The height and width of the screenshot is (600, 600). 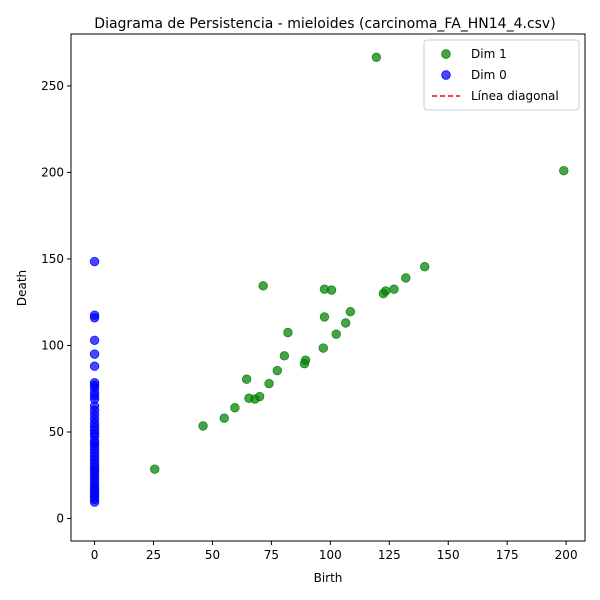 What do you see at coordinates (95, 555) in the screenshot?
I see `x-tick-label: 0` at bounding box center [95, 555].